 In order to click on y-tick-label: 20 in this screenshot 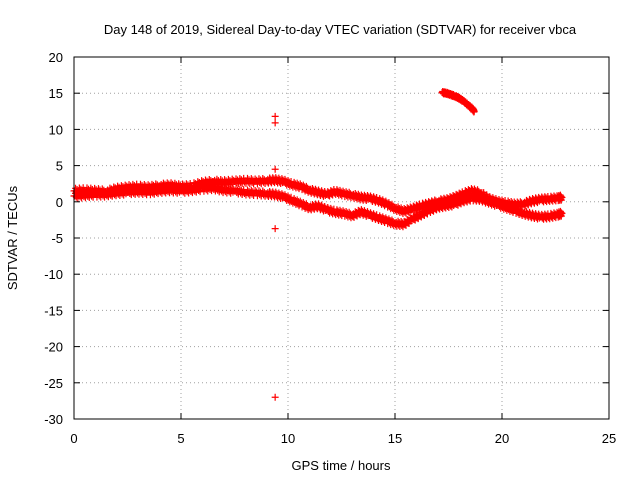, I will do `click(56, 57)`.